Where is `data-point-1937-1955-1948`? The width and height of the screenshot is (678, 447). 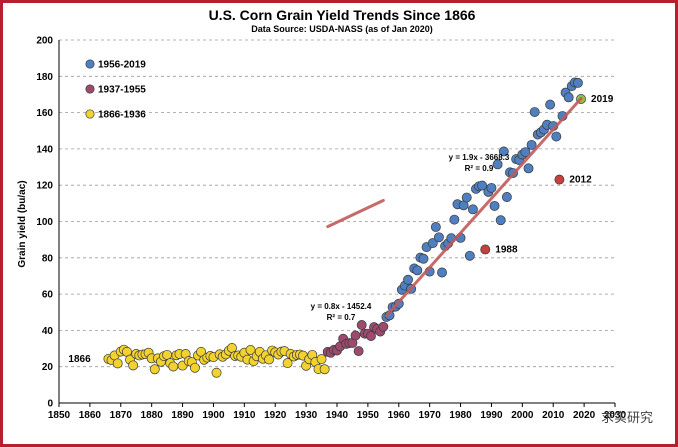 data-point-1937-1955-1948 is located at coordinates (361, 325).